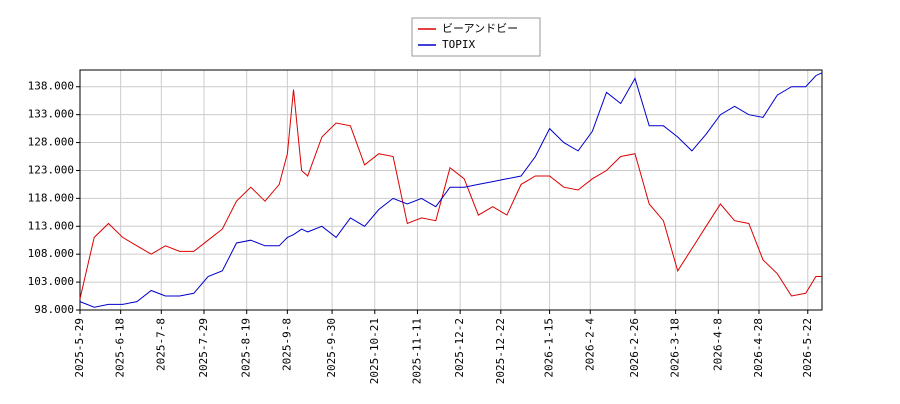 The image size is (900, 404). Describe the element at coordinates (807, 348) in the screenshot. I see `x-tick-label: 2026-5-22` at that location.